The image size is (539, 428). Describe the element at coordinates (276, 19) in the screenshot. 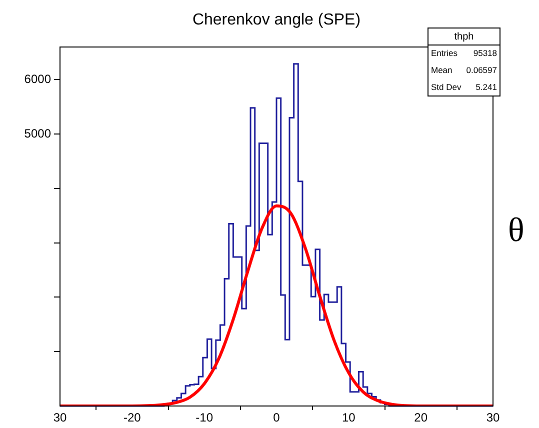

I see `chart-title: Cherenkov angle (SPE)` at that location.